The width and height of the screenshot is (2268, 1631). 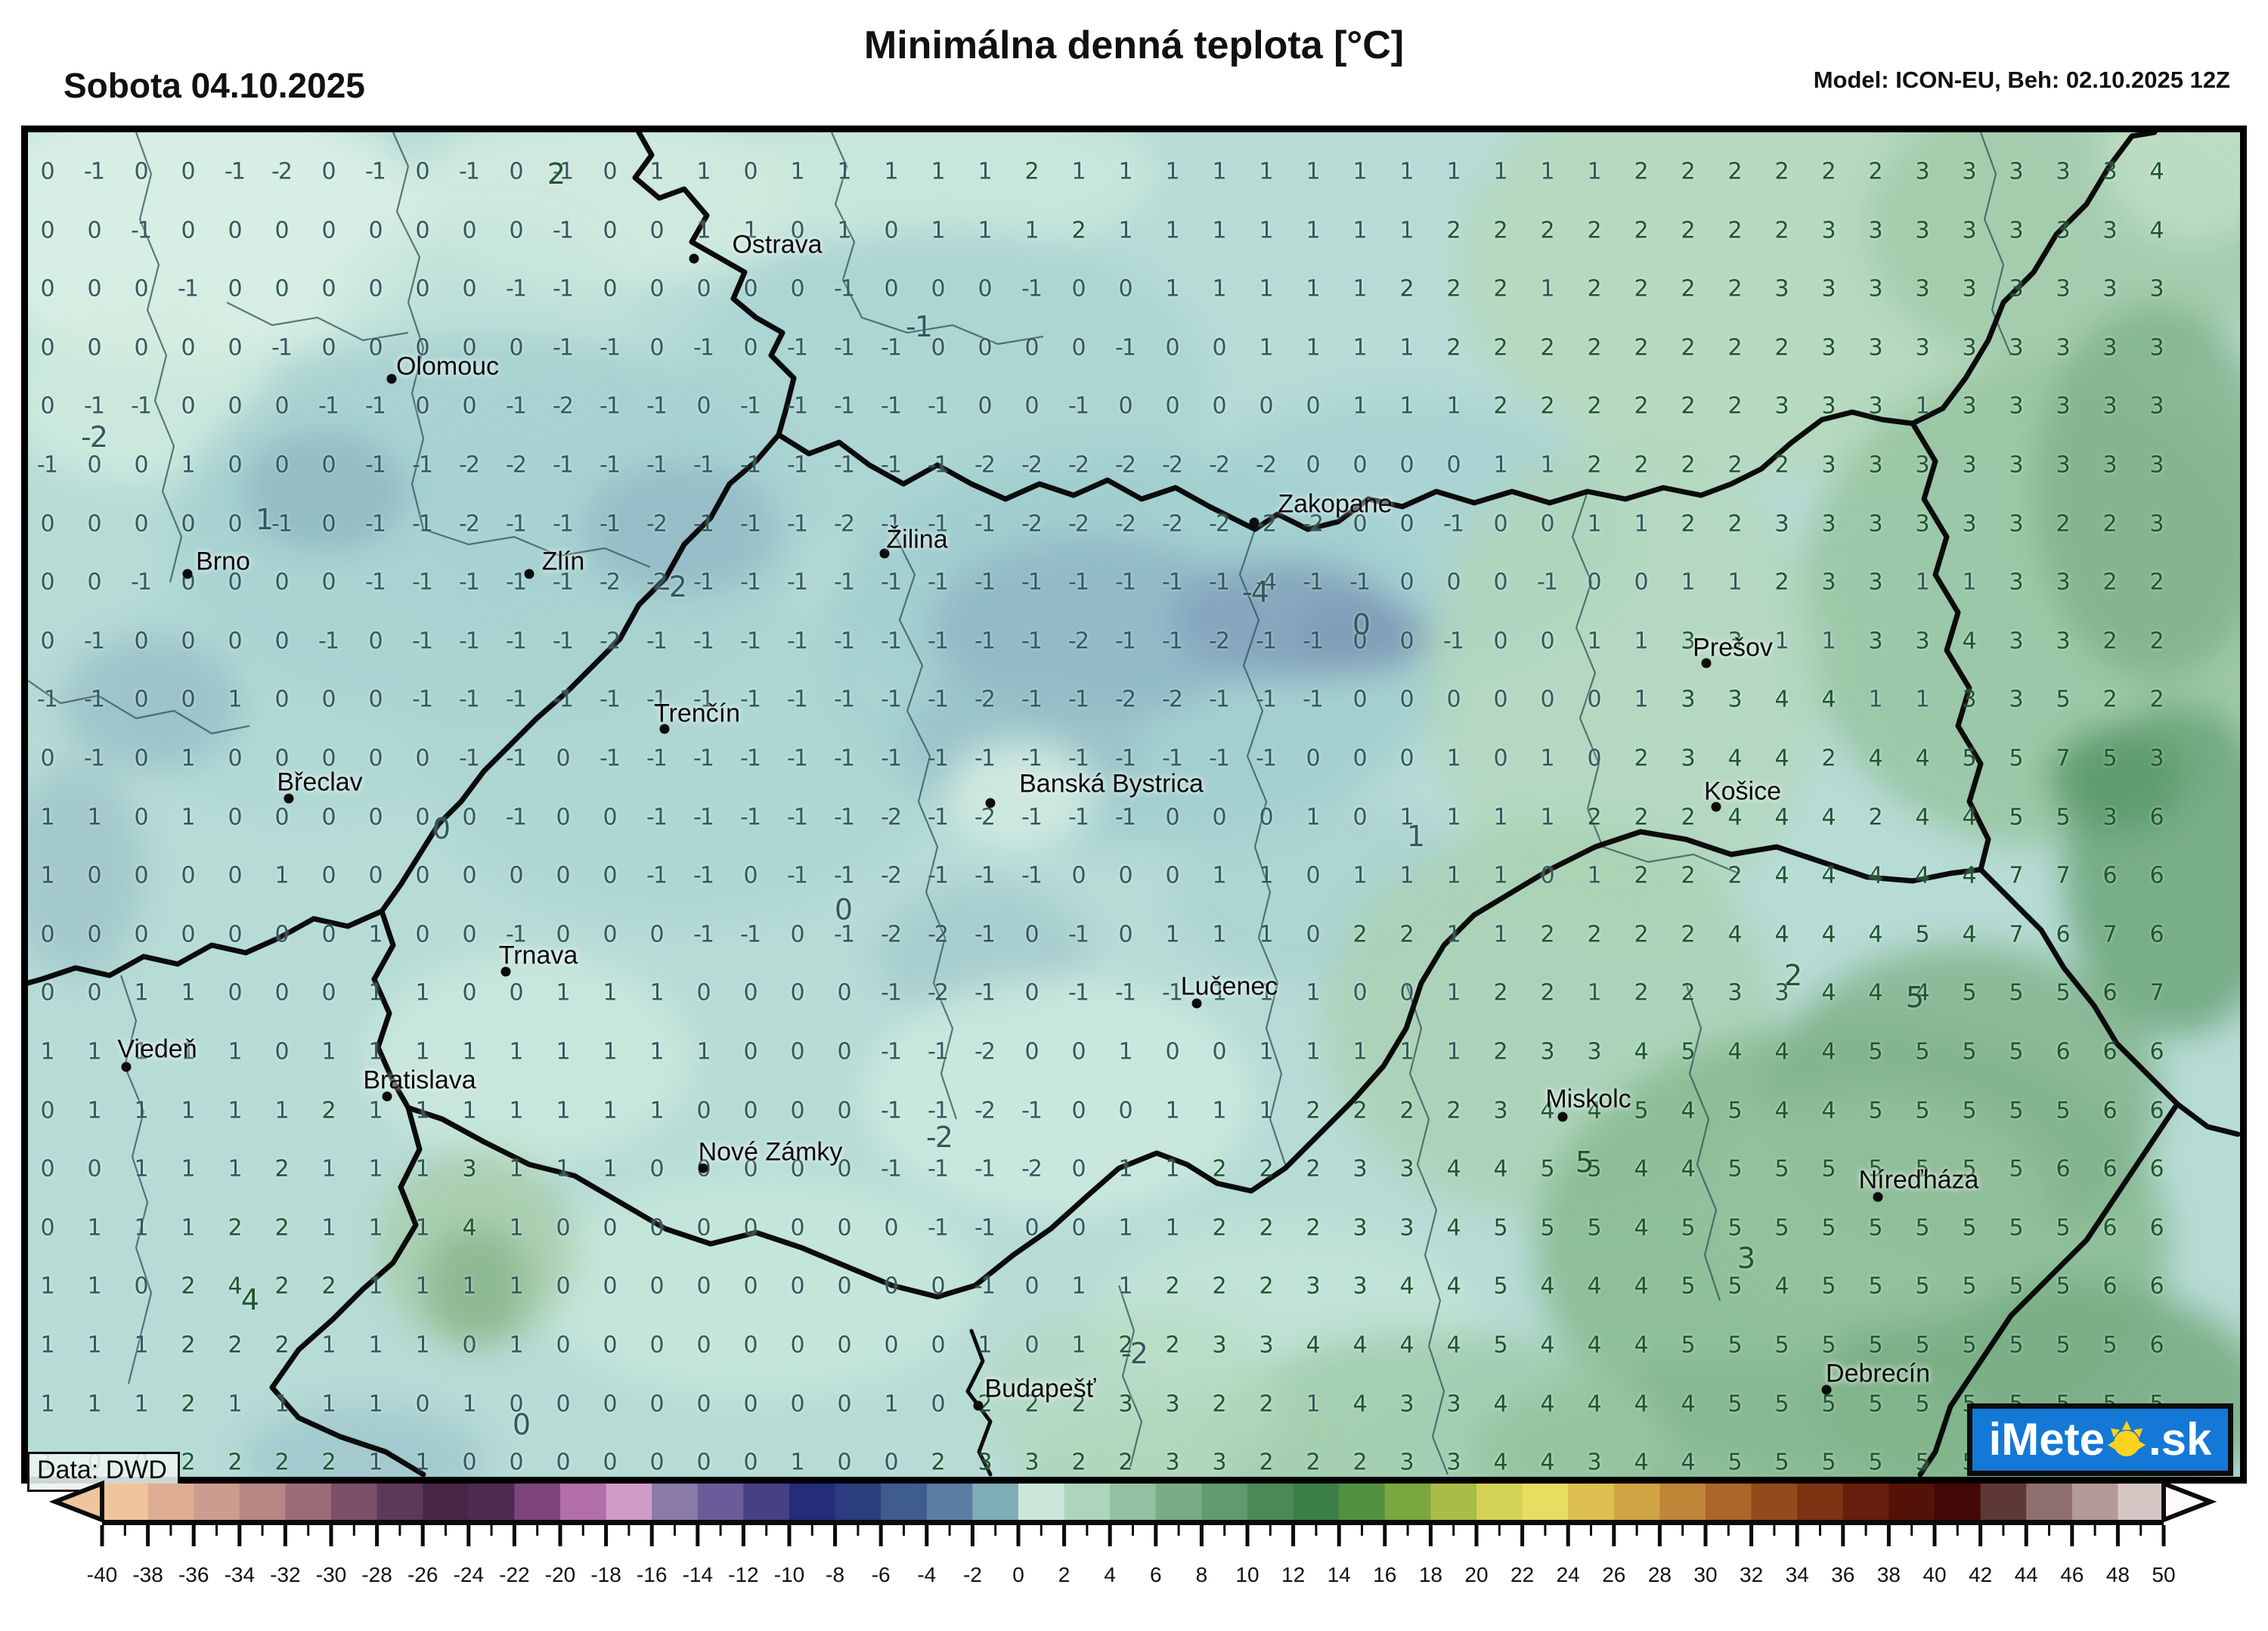 What do you see at coordinates (2100, 1439) in the screenshot?
I see `imeteo-logo: iMete .sk` at bounding box center [2100, 1439].